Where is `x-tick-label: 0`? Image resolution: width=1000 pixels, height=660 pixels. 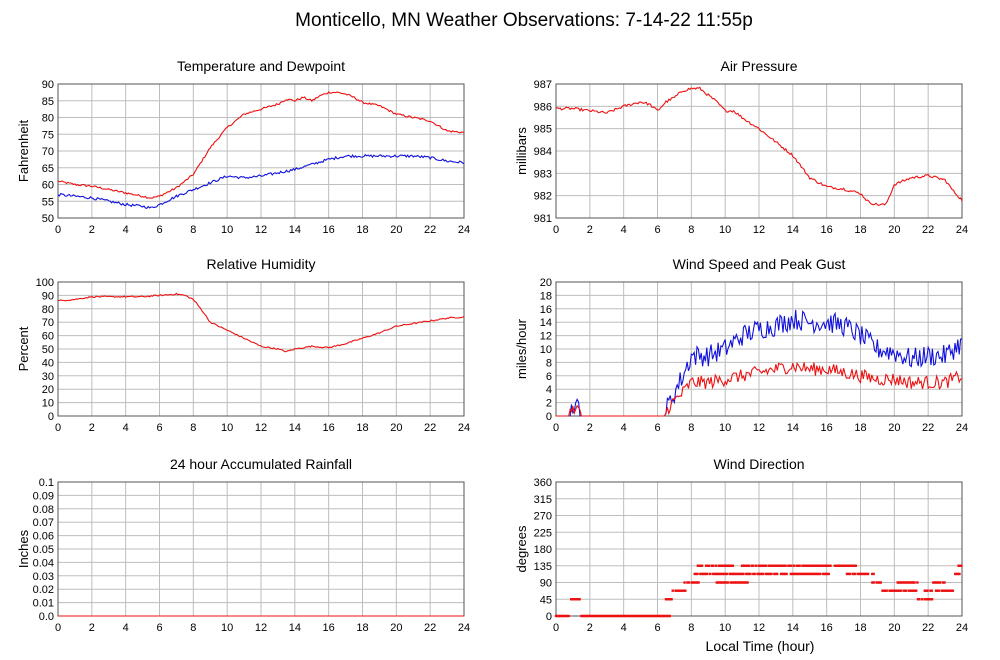 x-tick-label: 0 is located at coordinates (58, 230).